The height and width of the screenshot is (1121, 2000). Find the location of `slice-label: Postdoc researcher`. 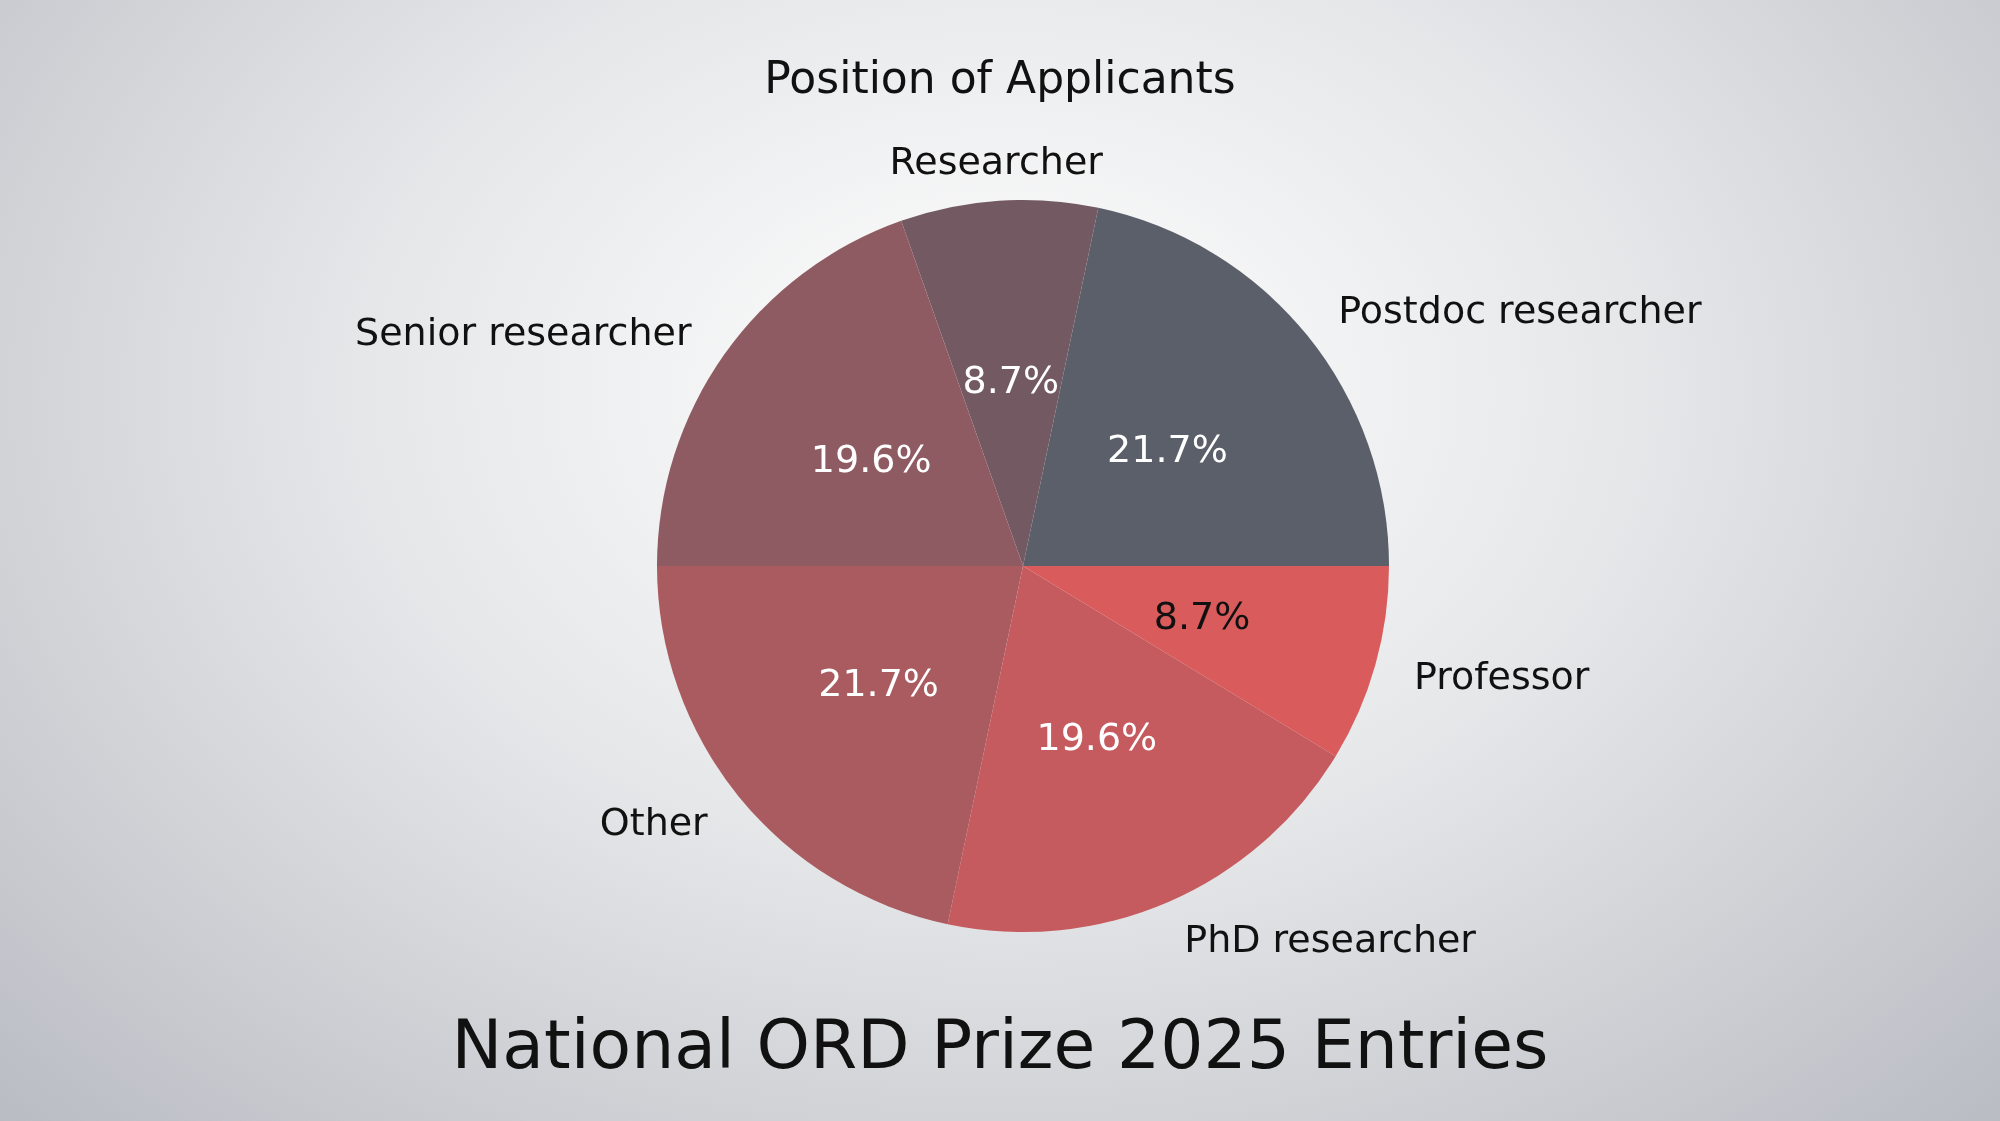

slice-label: Postdoc researcher is located at coordinates (1520, 310).